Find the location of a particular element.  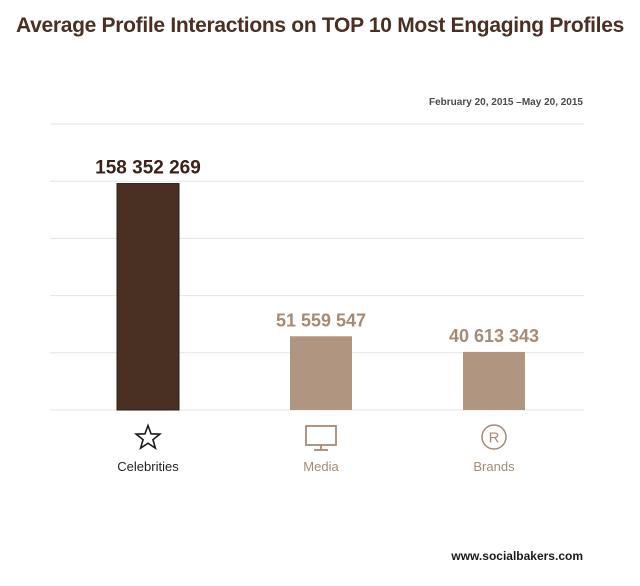

category-label: Media is located at coordinates (321, 466).